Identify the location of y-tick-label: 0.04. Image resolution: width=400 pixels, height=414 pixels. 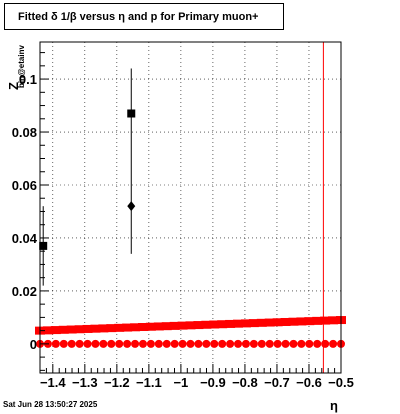
(25, 238).